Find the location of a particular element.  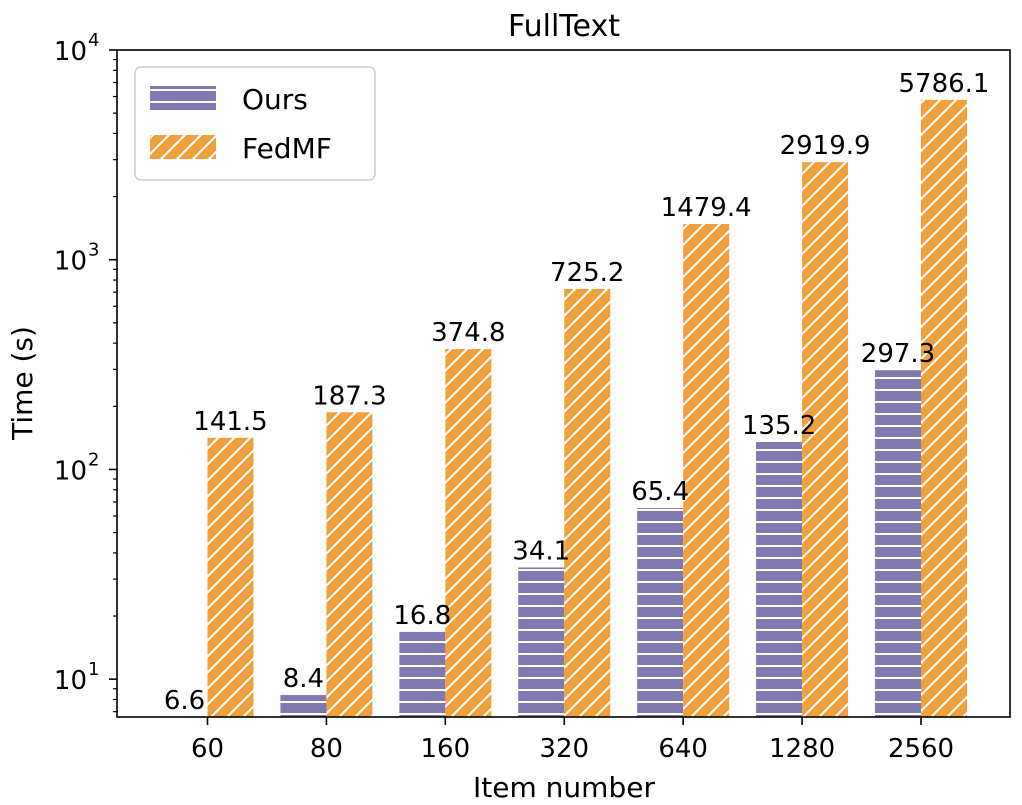

bar-label-ours-1280: 135.2 is located at coordinates (779, 426).